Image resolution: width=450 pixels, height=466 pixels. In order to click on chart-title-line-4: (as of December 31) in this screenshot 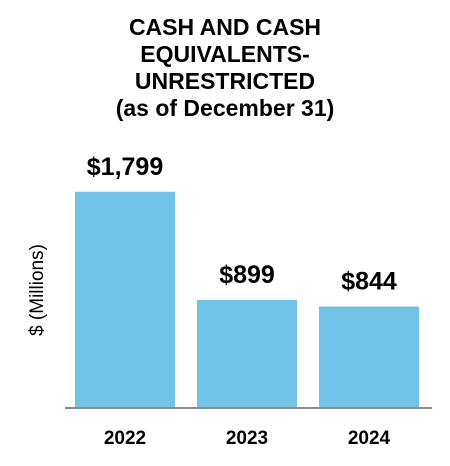, I will do `click(225, 108)`.